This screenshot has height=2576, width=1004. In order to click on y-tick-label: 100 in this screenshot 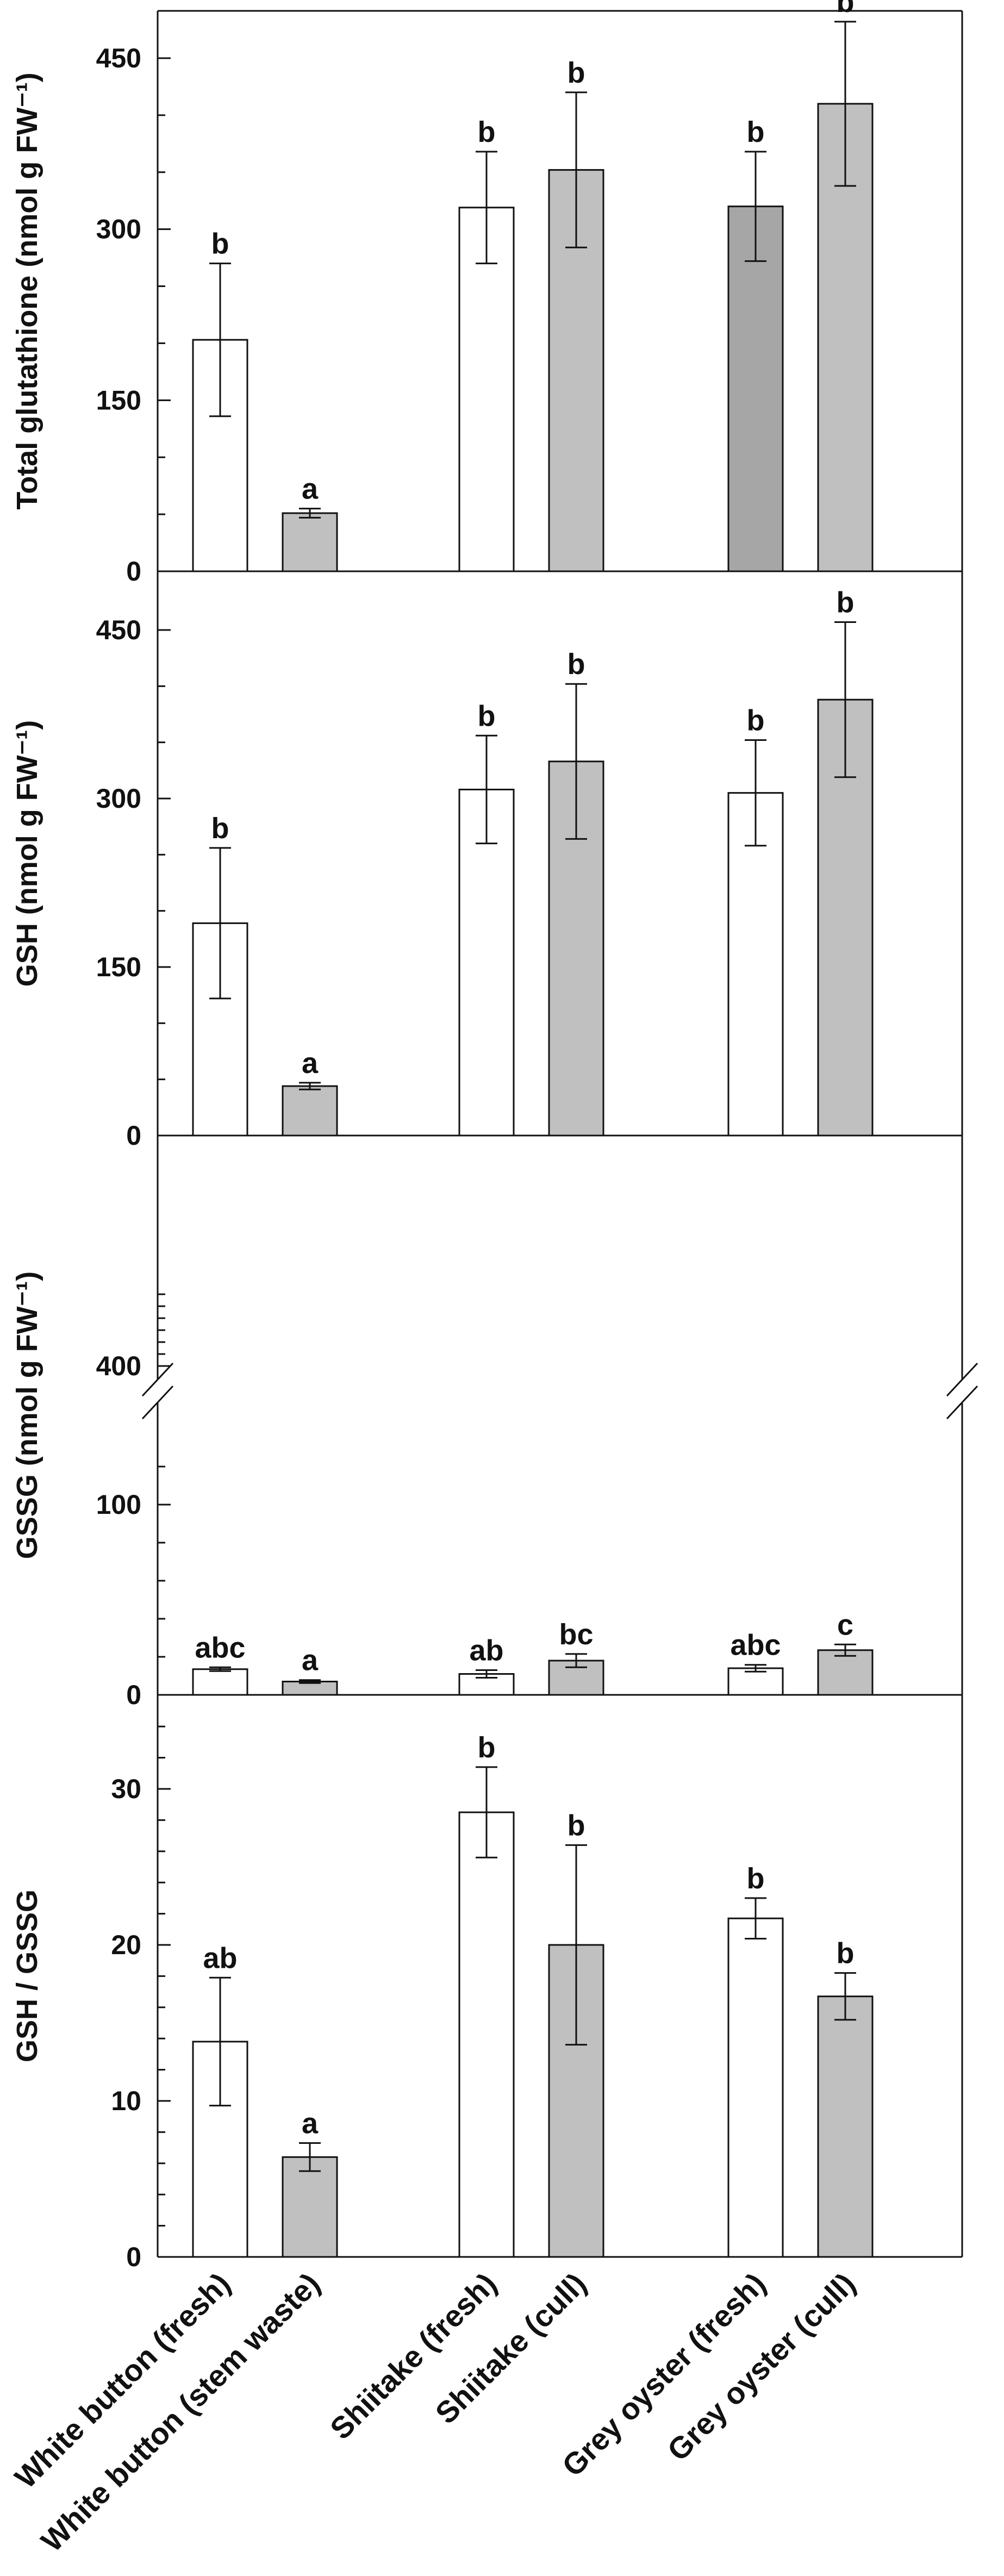, I will do `click(118, 1505)`.